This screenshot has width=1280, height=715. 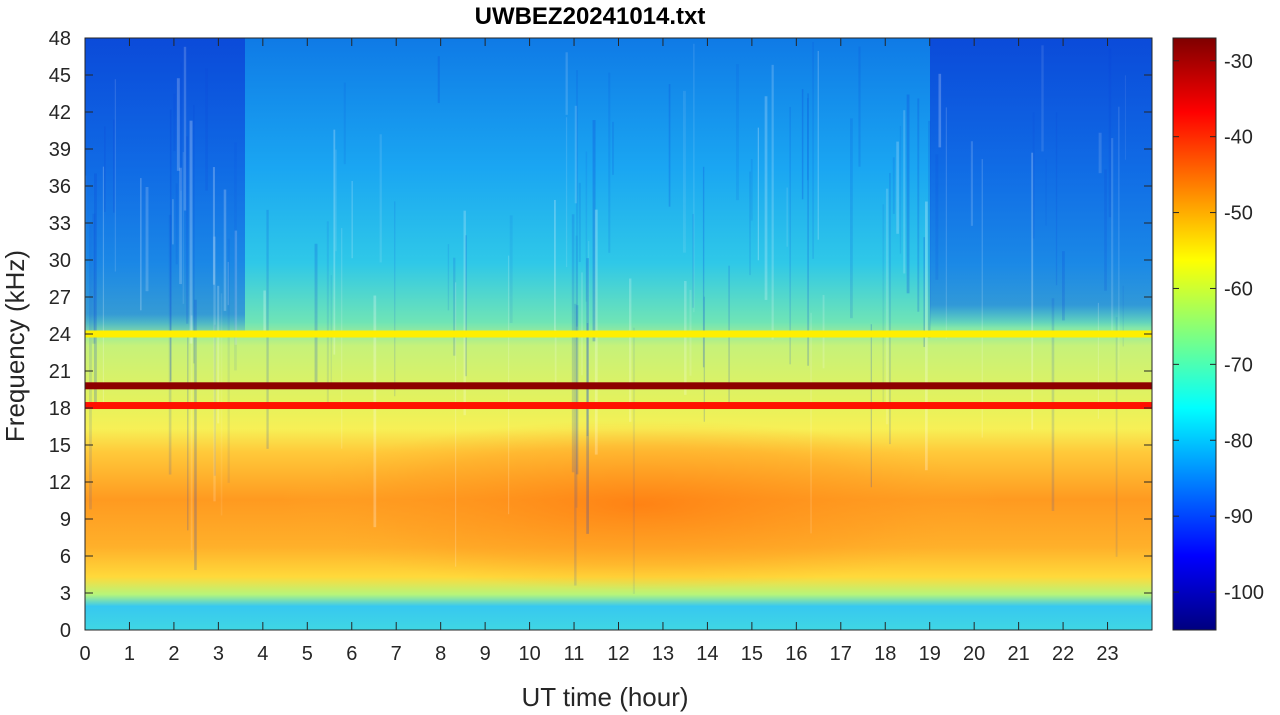 I want to click on x-tick-label: 4, so click(x=262, y=654).